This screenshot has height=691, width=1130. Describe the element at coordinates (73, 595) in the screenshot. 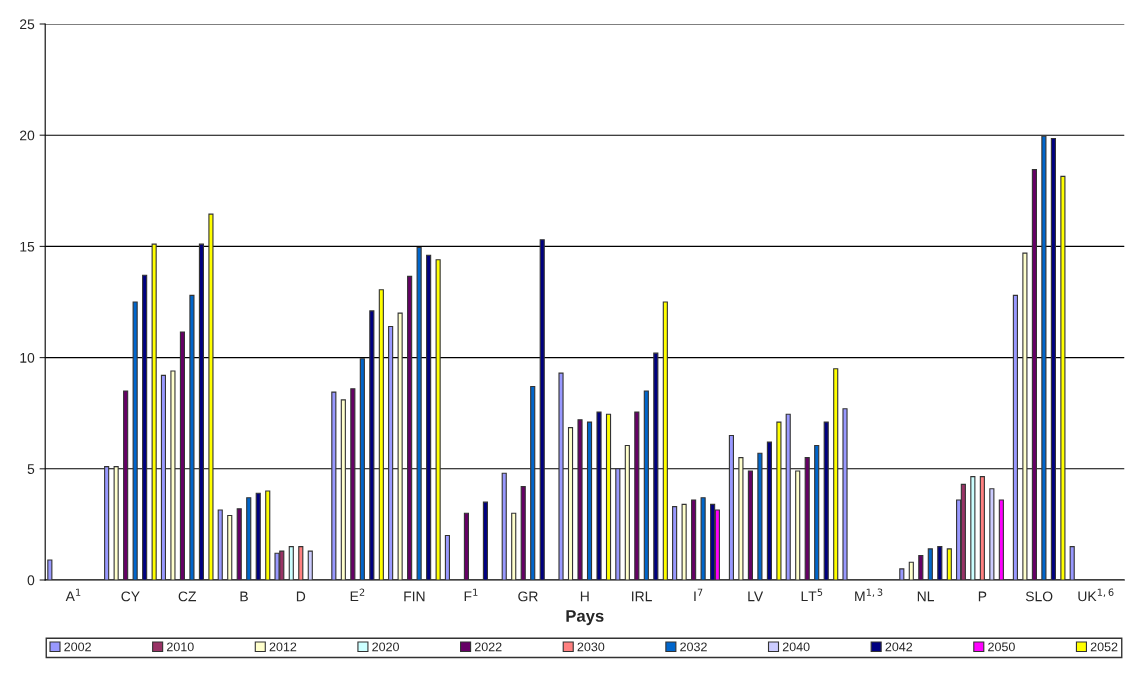

I see `x-tick-label: A$^{1}$` at that location.